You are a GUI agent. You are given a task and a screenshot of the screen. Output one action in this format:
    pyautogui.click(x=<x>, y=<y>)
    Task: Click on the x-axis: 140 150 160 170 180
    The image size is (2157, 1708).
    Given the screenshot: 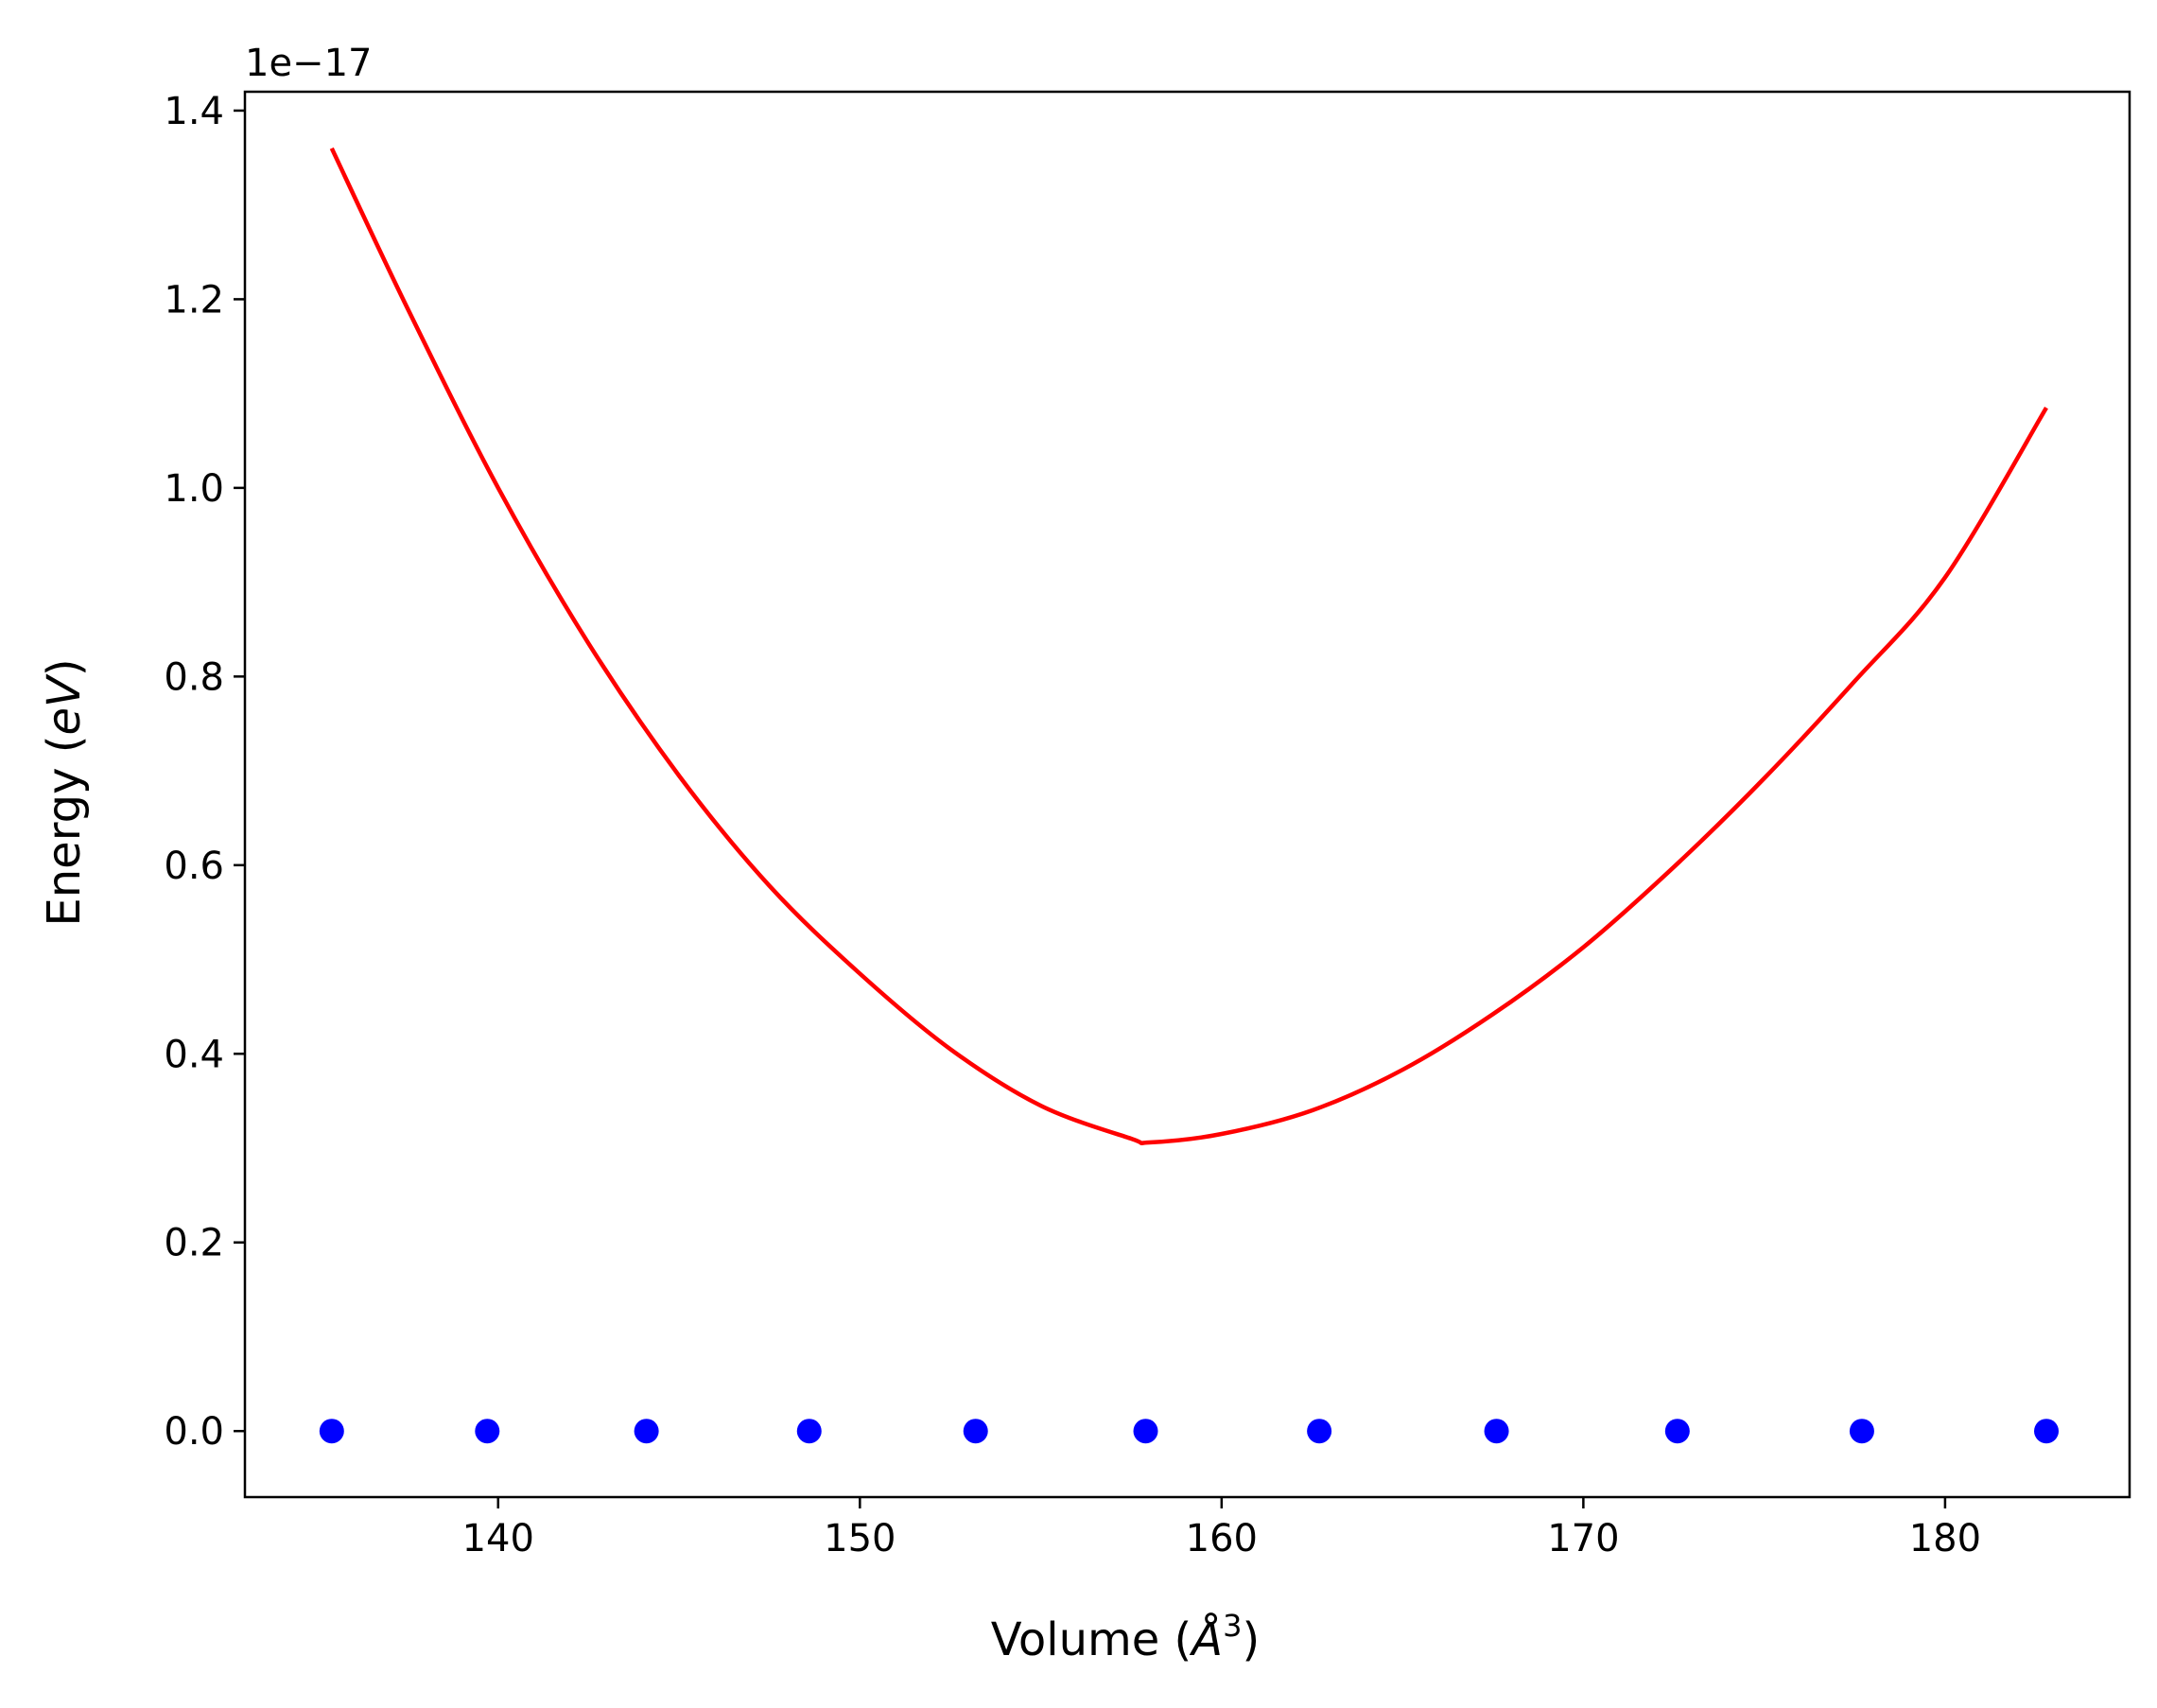 What is the action you would take?
    pyautogui.click(x=1221, y=1528)
    